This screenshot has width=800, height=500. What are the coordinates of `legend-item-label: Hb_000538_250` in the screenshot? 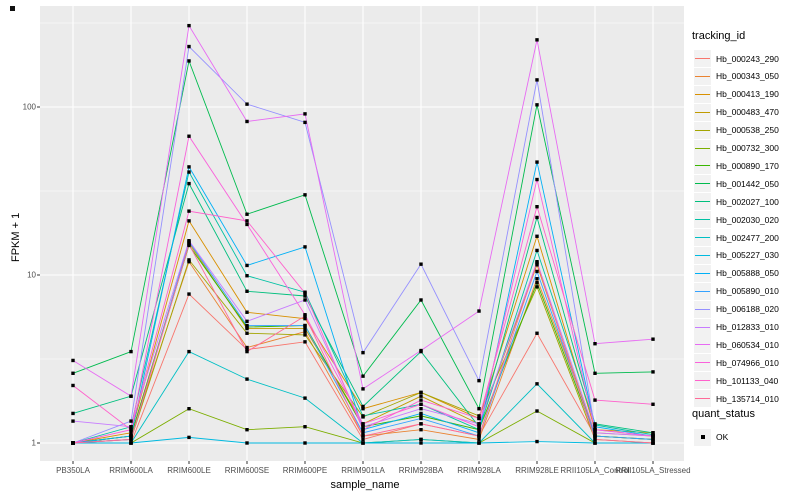 It's located at (747, 130).